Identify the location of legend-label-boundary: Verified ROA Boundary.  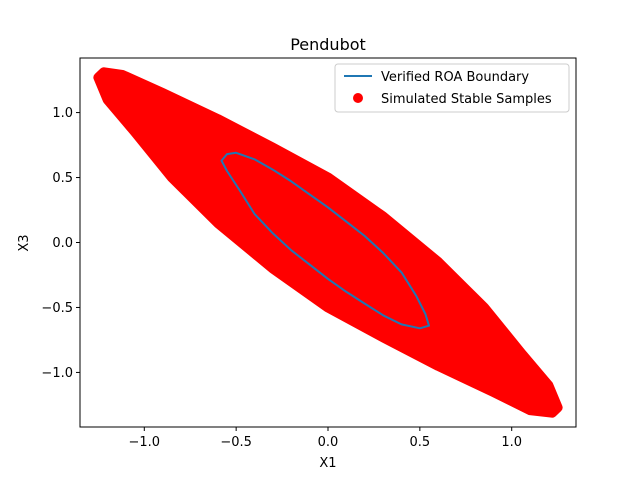
(455, 77).